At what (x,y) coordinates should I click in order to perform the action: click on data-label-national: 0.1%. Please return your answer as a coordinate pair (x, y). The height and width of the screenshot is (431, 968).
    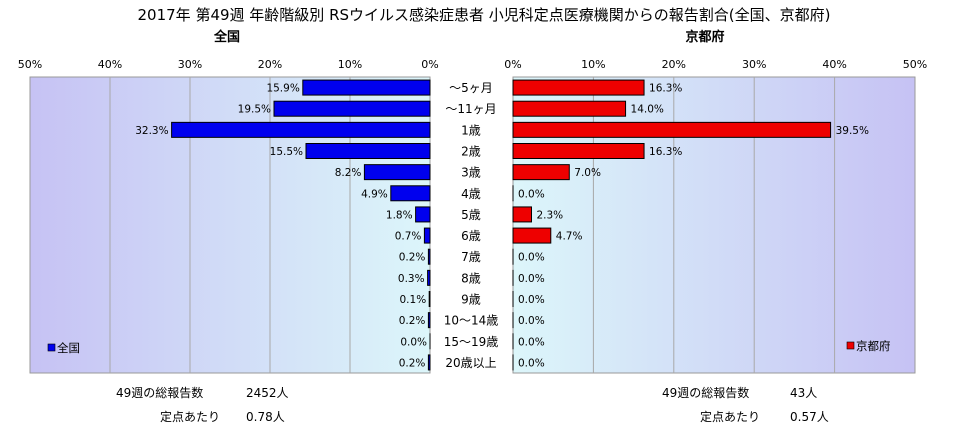
    Looking at the image, I should click on (413, 300).